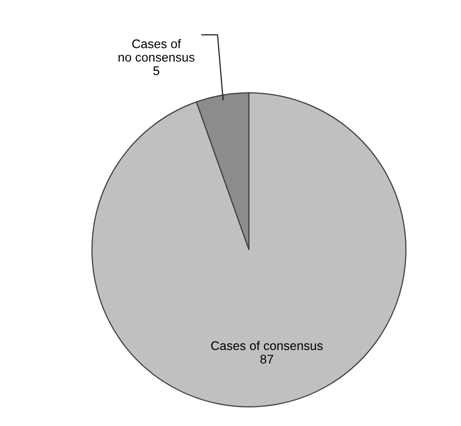 The image size is (461, 426). Describe the element at coordinates (267, 345) in the screenshot. I see `slice-label: Cases of consensus` at that location.